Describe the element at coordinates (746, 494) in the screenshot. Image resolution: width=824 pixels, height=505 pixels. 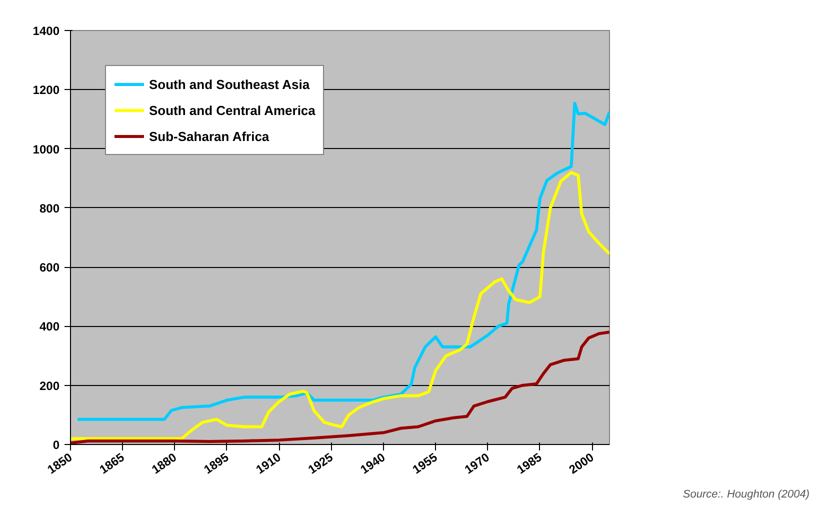
I see `source-note: Source:. Houghton (2004)` at that location.